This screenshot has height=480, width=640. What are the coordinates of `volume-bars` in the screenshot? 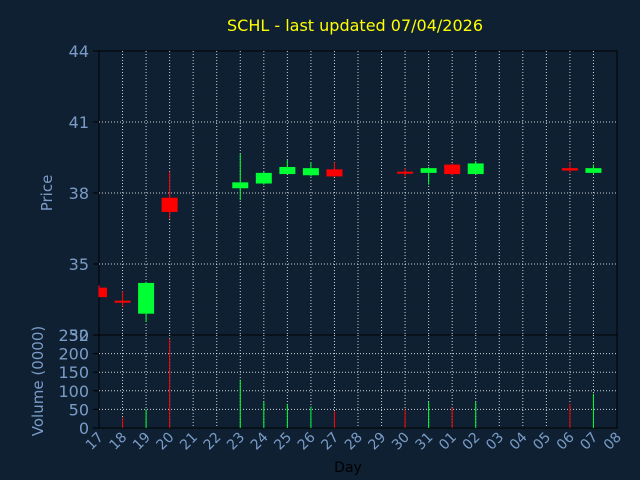 It's located at (358, 383).